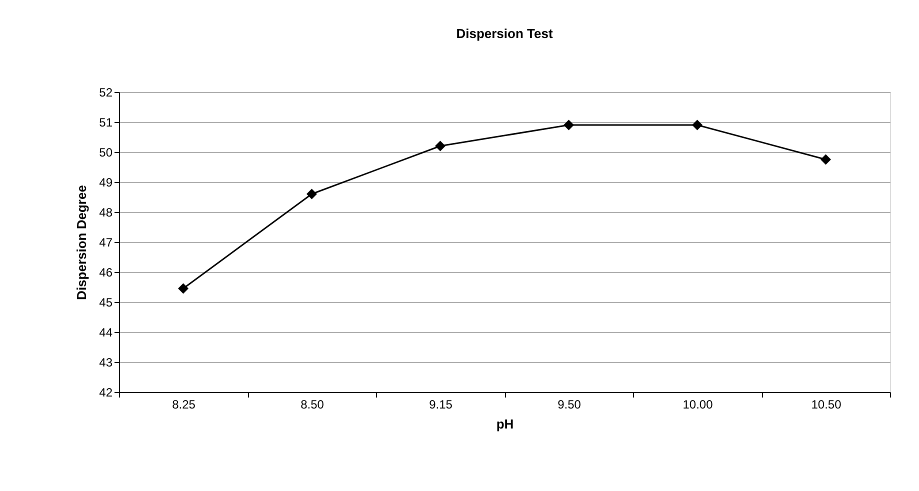 This screenshot has width=919, height=491. I want to click on y-tick-label: 48, so click(106, 213).